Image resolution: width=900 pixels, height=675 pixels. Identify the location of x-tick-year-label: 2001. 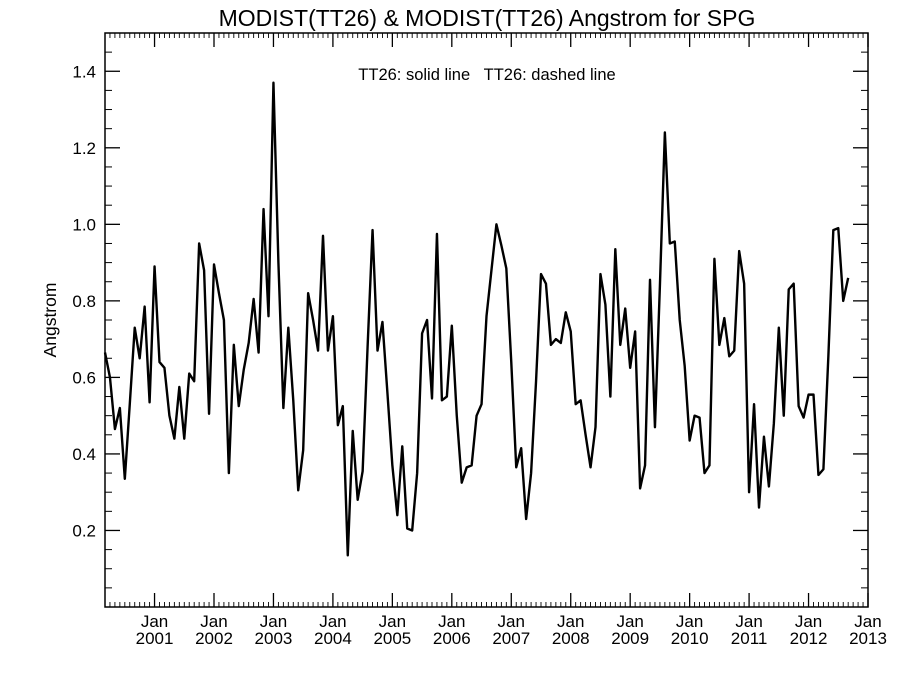
(155, 638).